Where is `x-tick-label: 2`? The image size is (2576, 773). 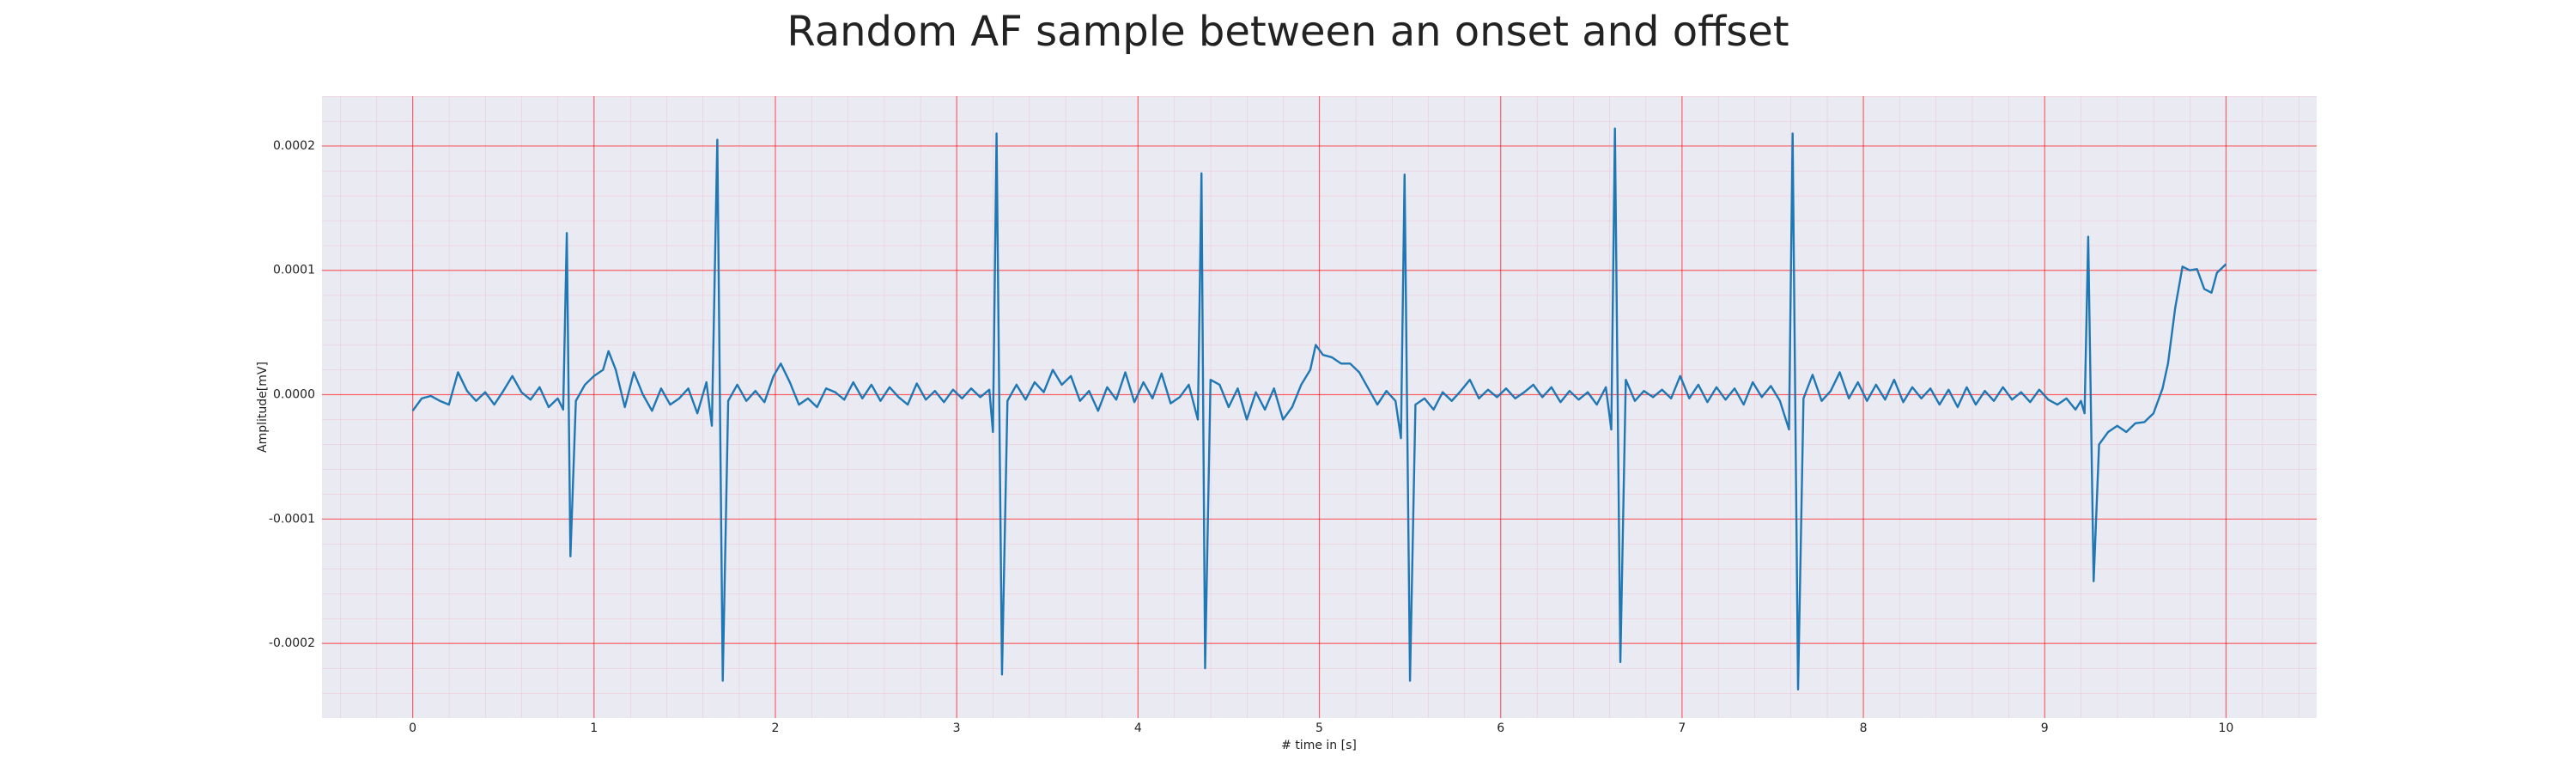
x-tick-label: 2 is located at coordinates (775, 728).